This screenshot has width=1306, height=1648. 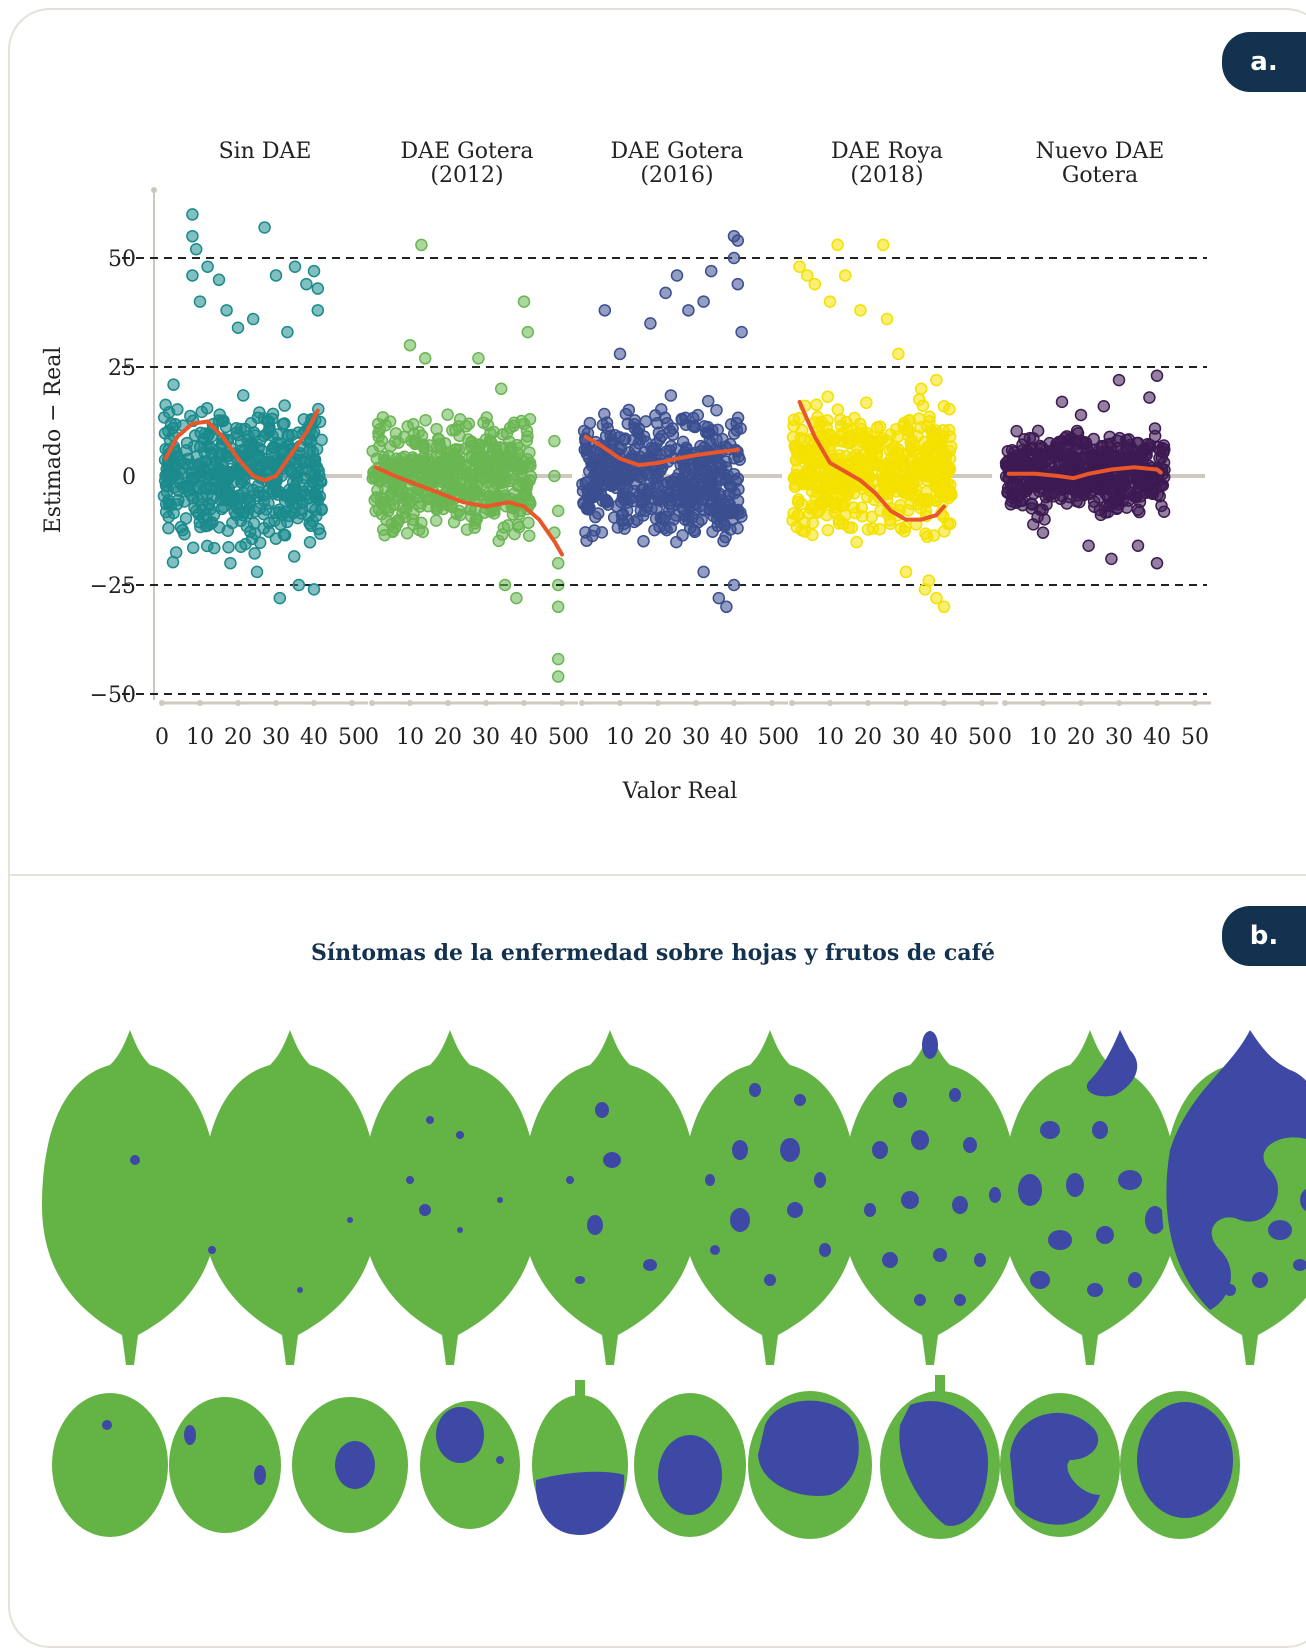 What do you see at coordinates (1157, 737) in the screenshot?
I see `x-tick-label: 40` at bounding box center [1157, 737].